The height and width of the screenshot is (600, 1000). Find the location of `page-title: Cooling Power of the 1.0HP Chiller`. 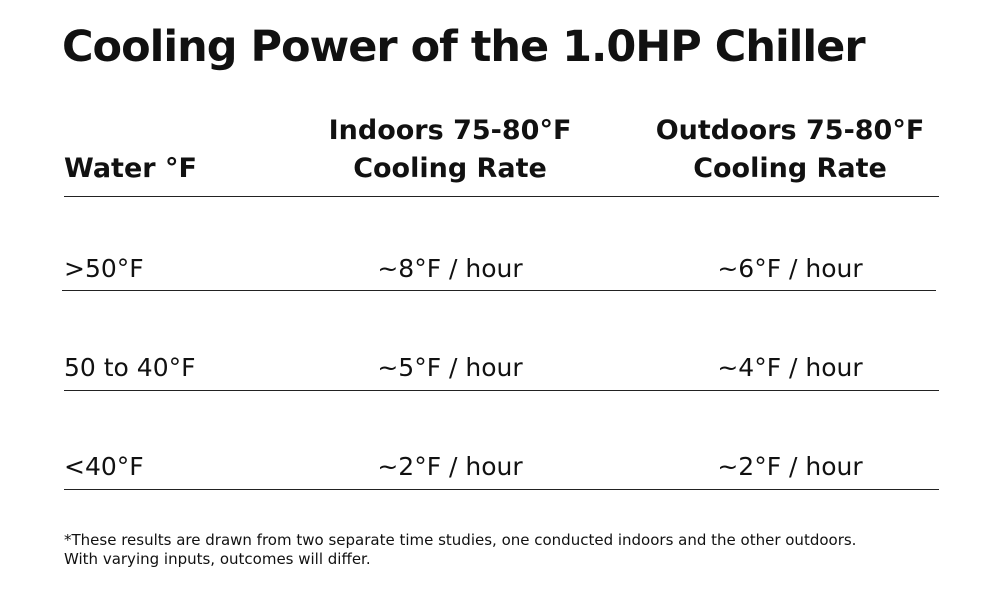

page-title: Cooling Power of the 1.0HP Chiller is located at coordinates (464, 47).